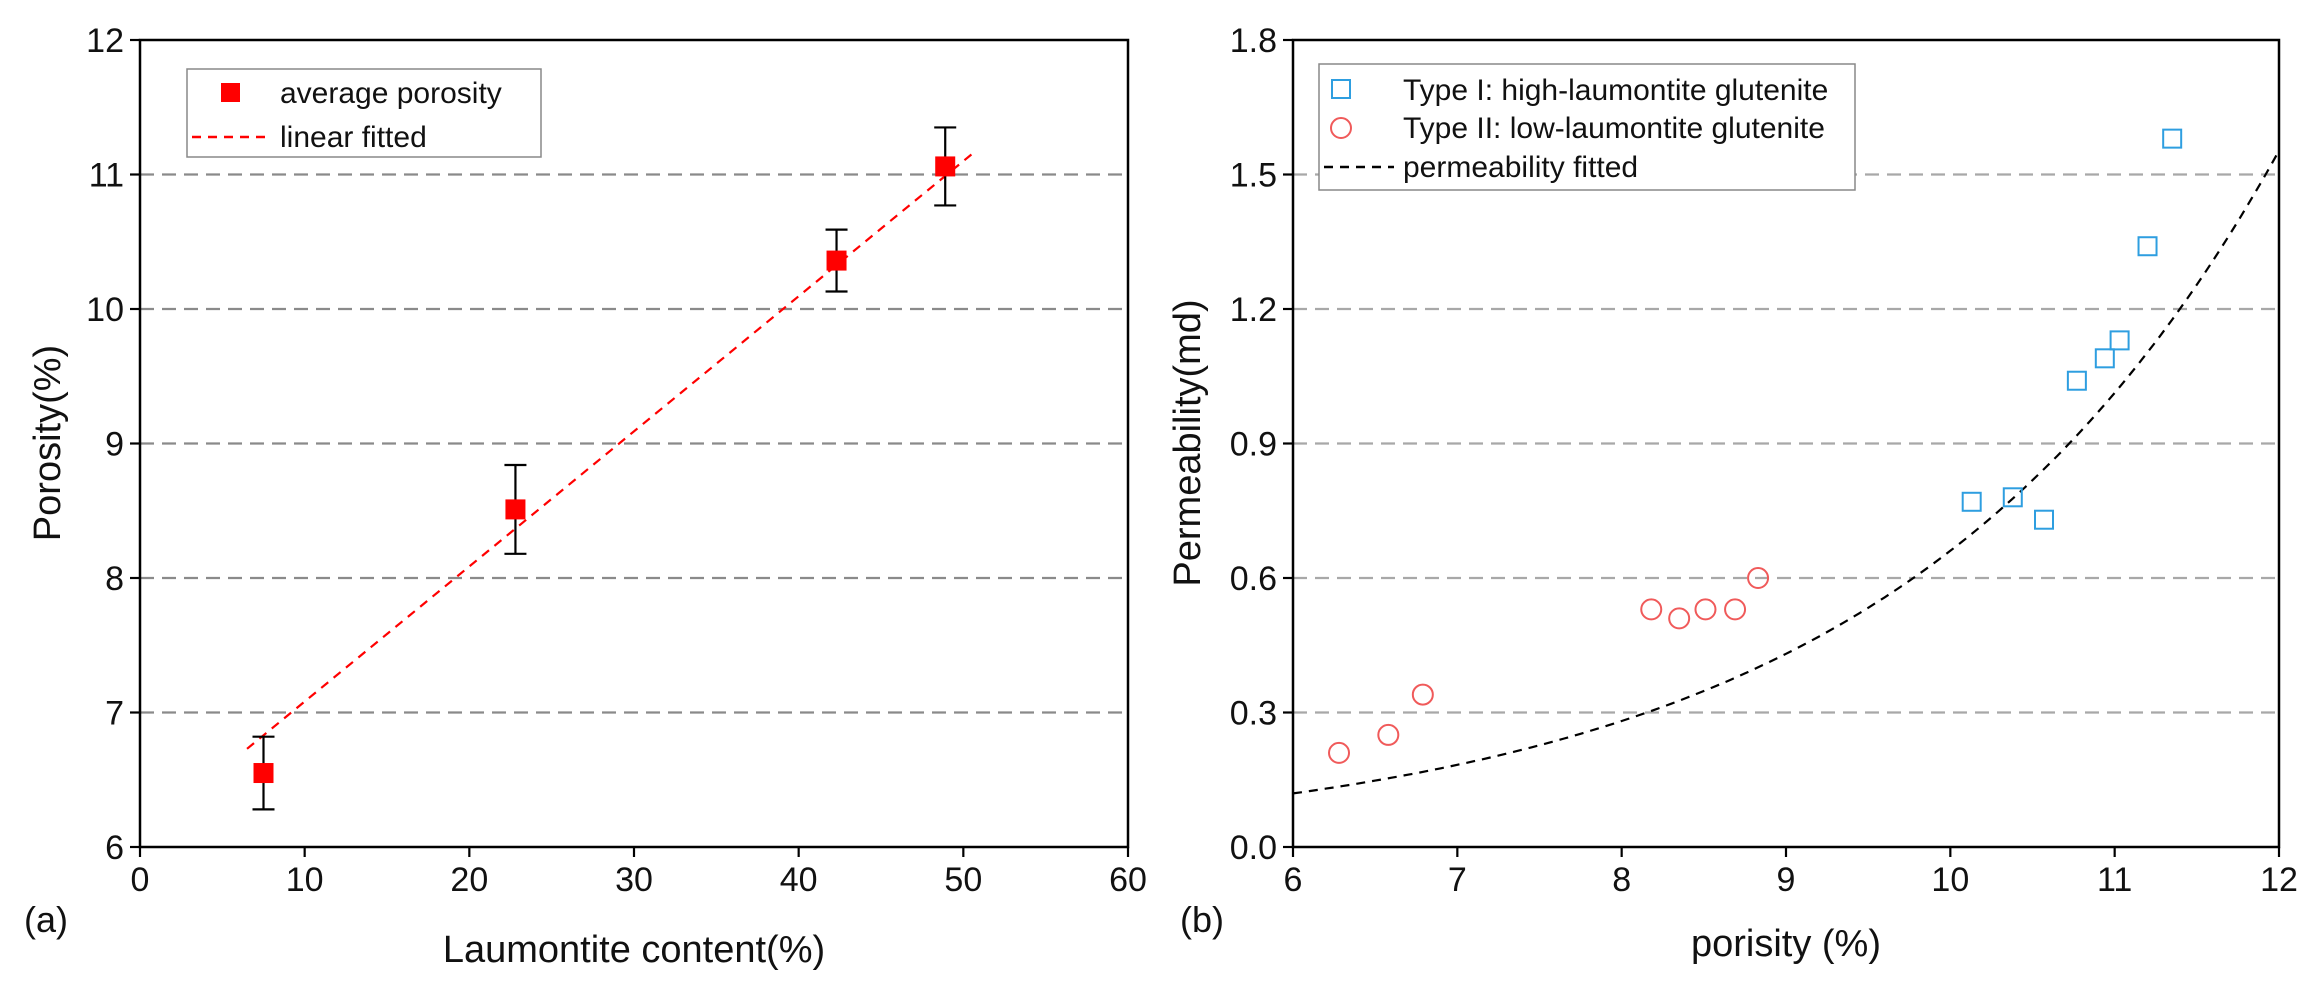 The height and width of the screenshot is (991, 2318). What do you see at coordinates (1786, 944) in the screenshot?
I see `panel-b-x-axis-label: porisity (%)` at bounding box center [1786, 944].